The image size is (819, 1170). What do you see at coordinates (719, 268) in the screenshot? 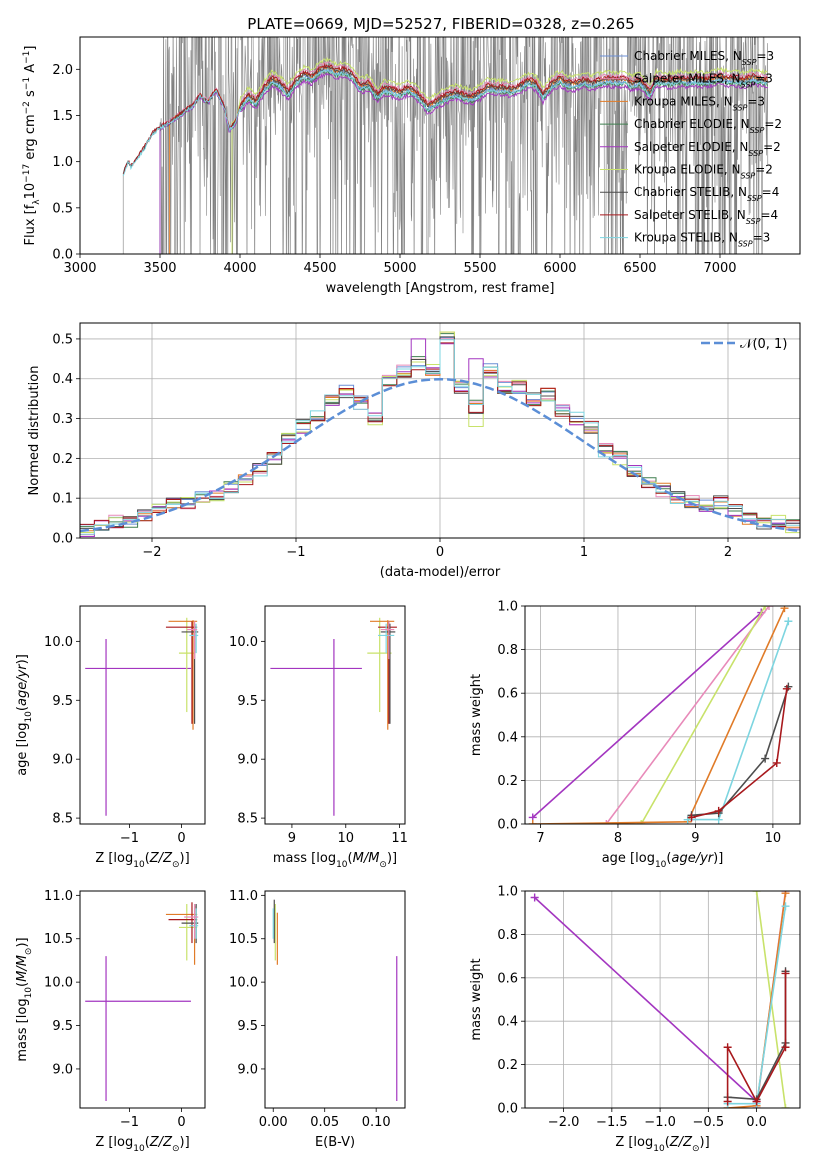
I see `x-tick-label: 7000` at bounding box center [719, 268].